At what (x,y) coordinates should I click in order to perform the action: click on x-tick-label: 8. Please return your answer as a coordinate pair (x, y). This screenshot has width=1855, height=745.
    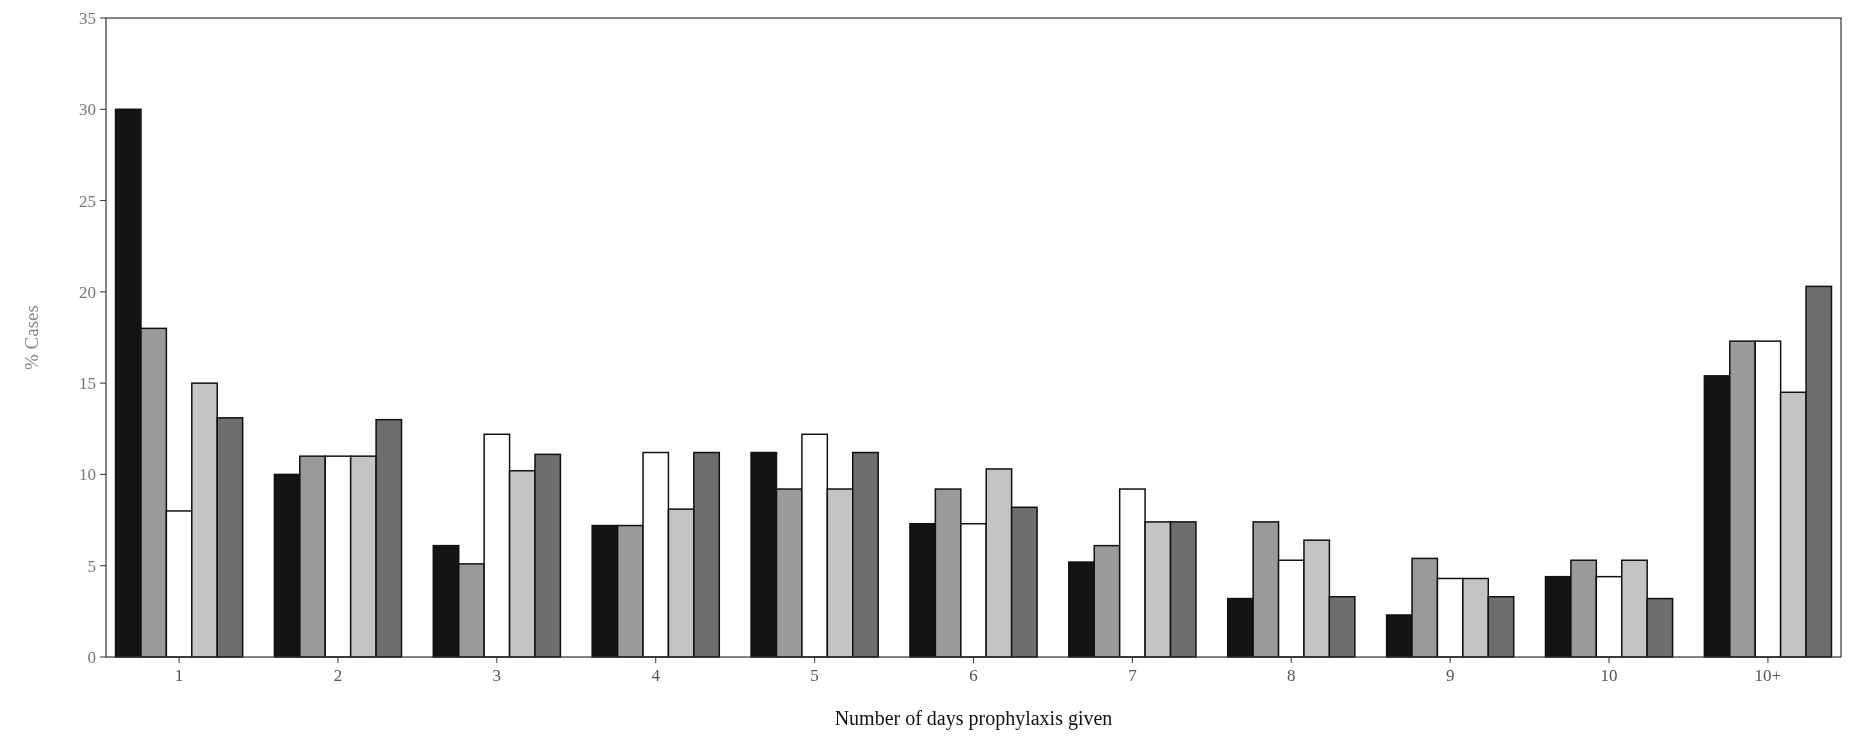
    Looking at the image, I should click on (1291, 675).